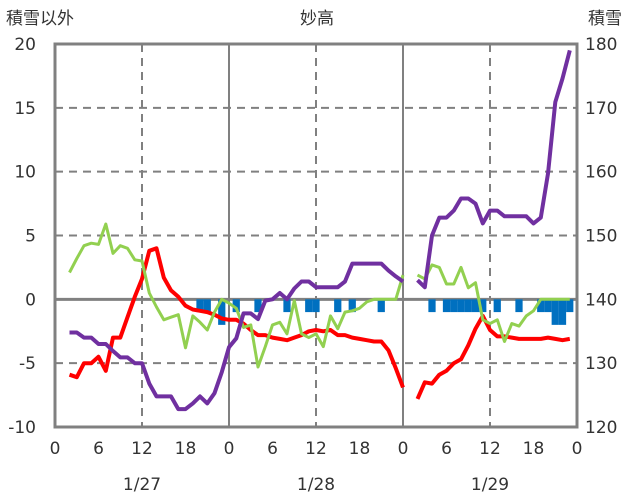 This screenshot has height=501, width=636. Describe the element at coordinates (142, 485) in the screenshot. I see `date-label: 1/27` at that location.